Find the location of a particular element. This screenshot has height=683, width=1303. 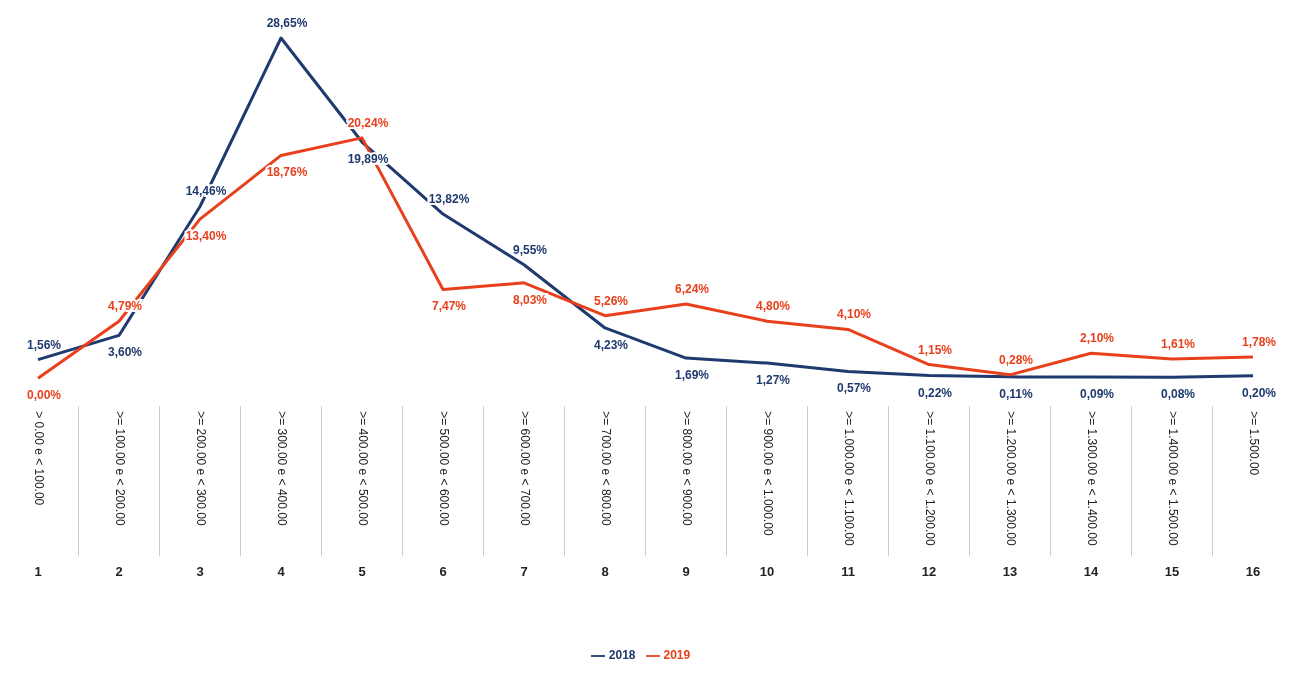

data-label: 1,27% is located at coordinates (773, 380).